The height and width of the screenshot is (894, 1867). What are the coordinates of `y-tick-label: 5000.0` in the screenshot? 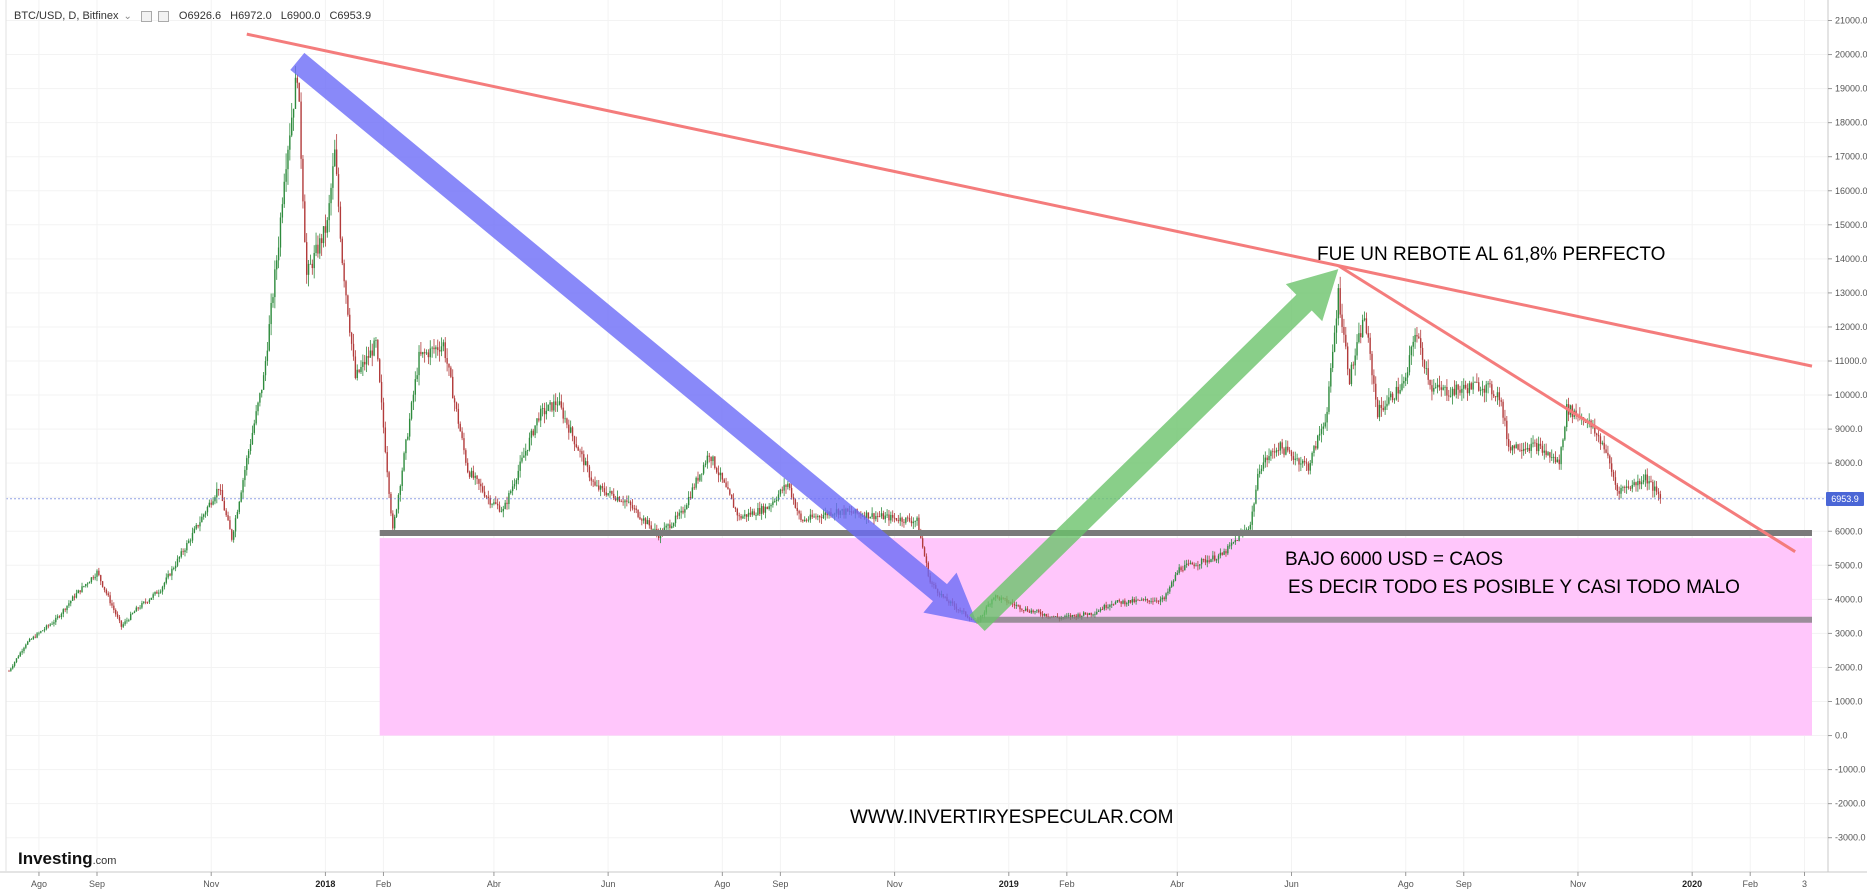 It's located at (1849, 565).